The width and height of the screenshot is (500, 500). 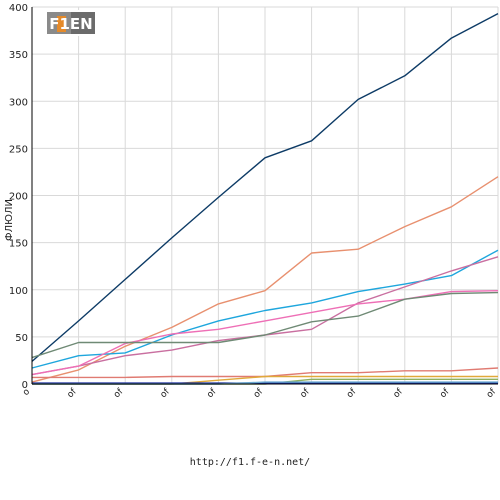 I want to click on x-tick-label: o, so click(x=26, y=392).